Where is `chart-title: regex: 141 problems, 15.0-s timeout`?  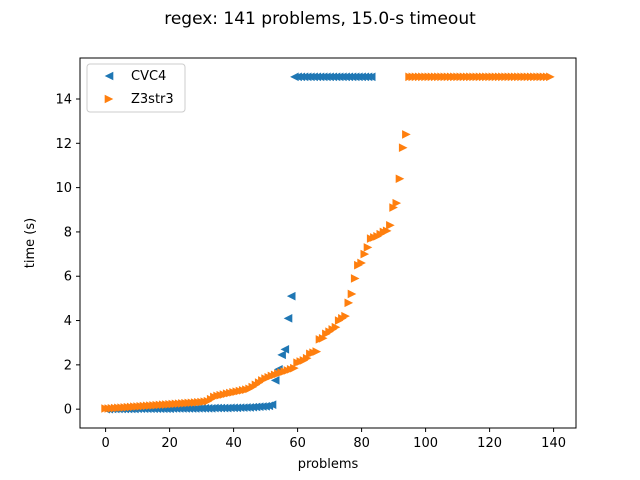 chart-title: regex: 141 problems, 15.0-s timeout is located at coordinates (320, 19).